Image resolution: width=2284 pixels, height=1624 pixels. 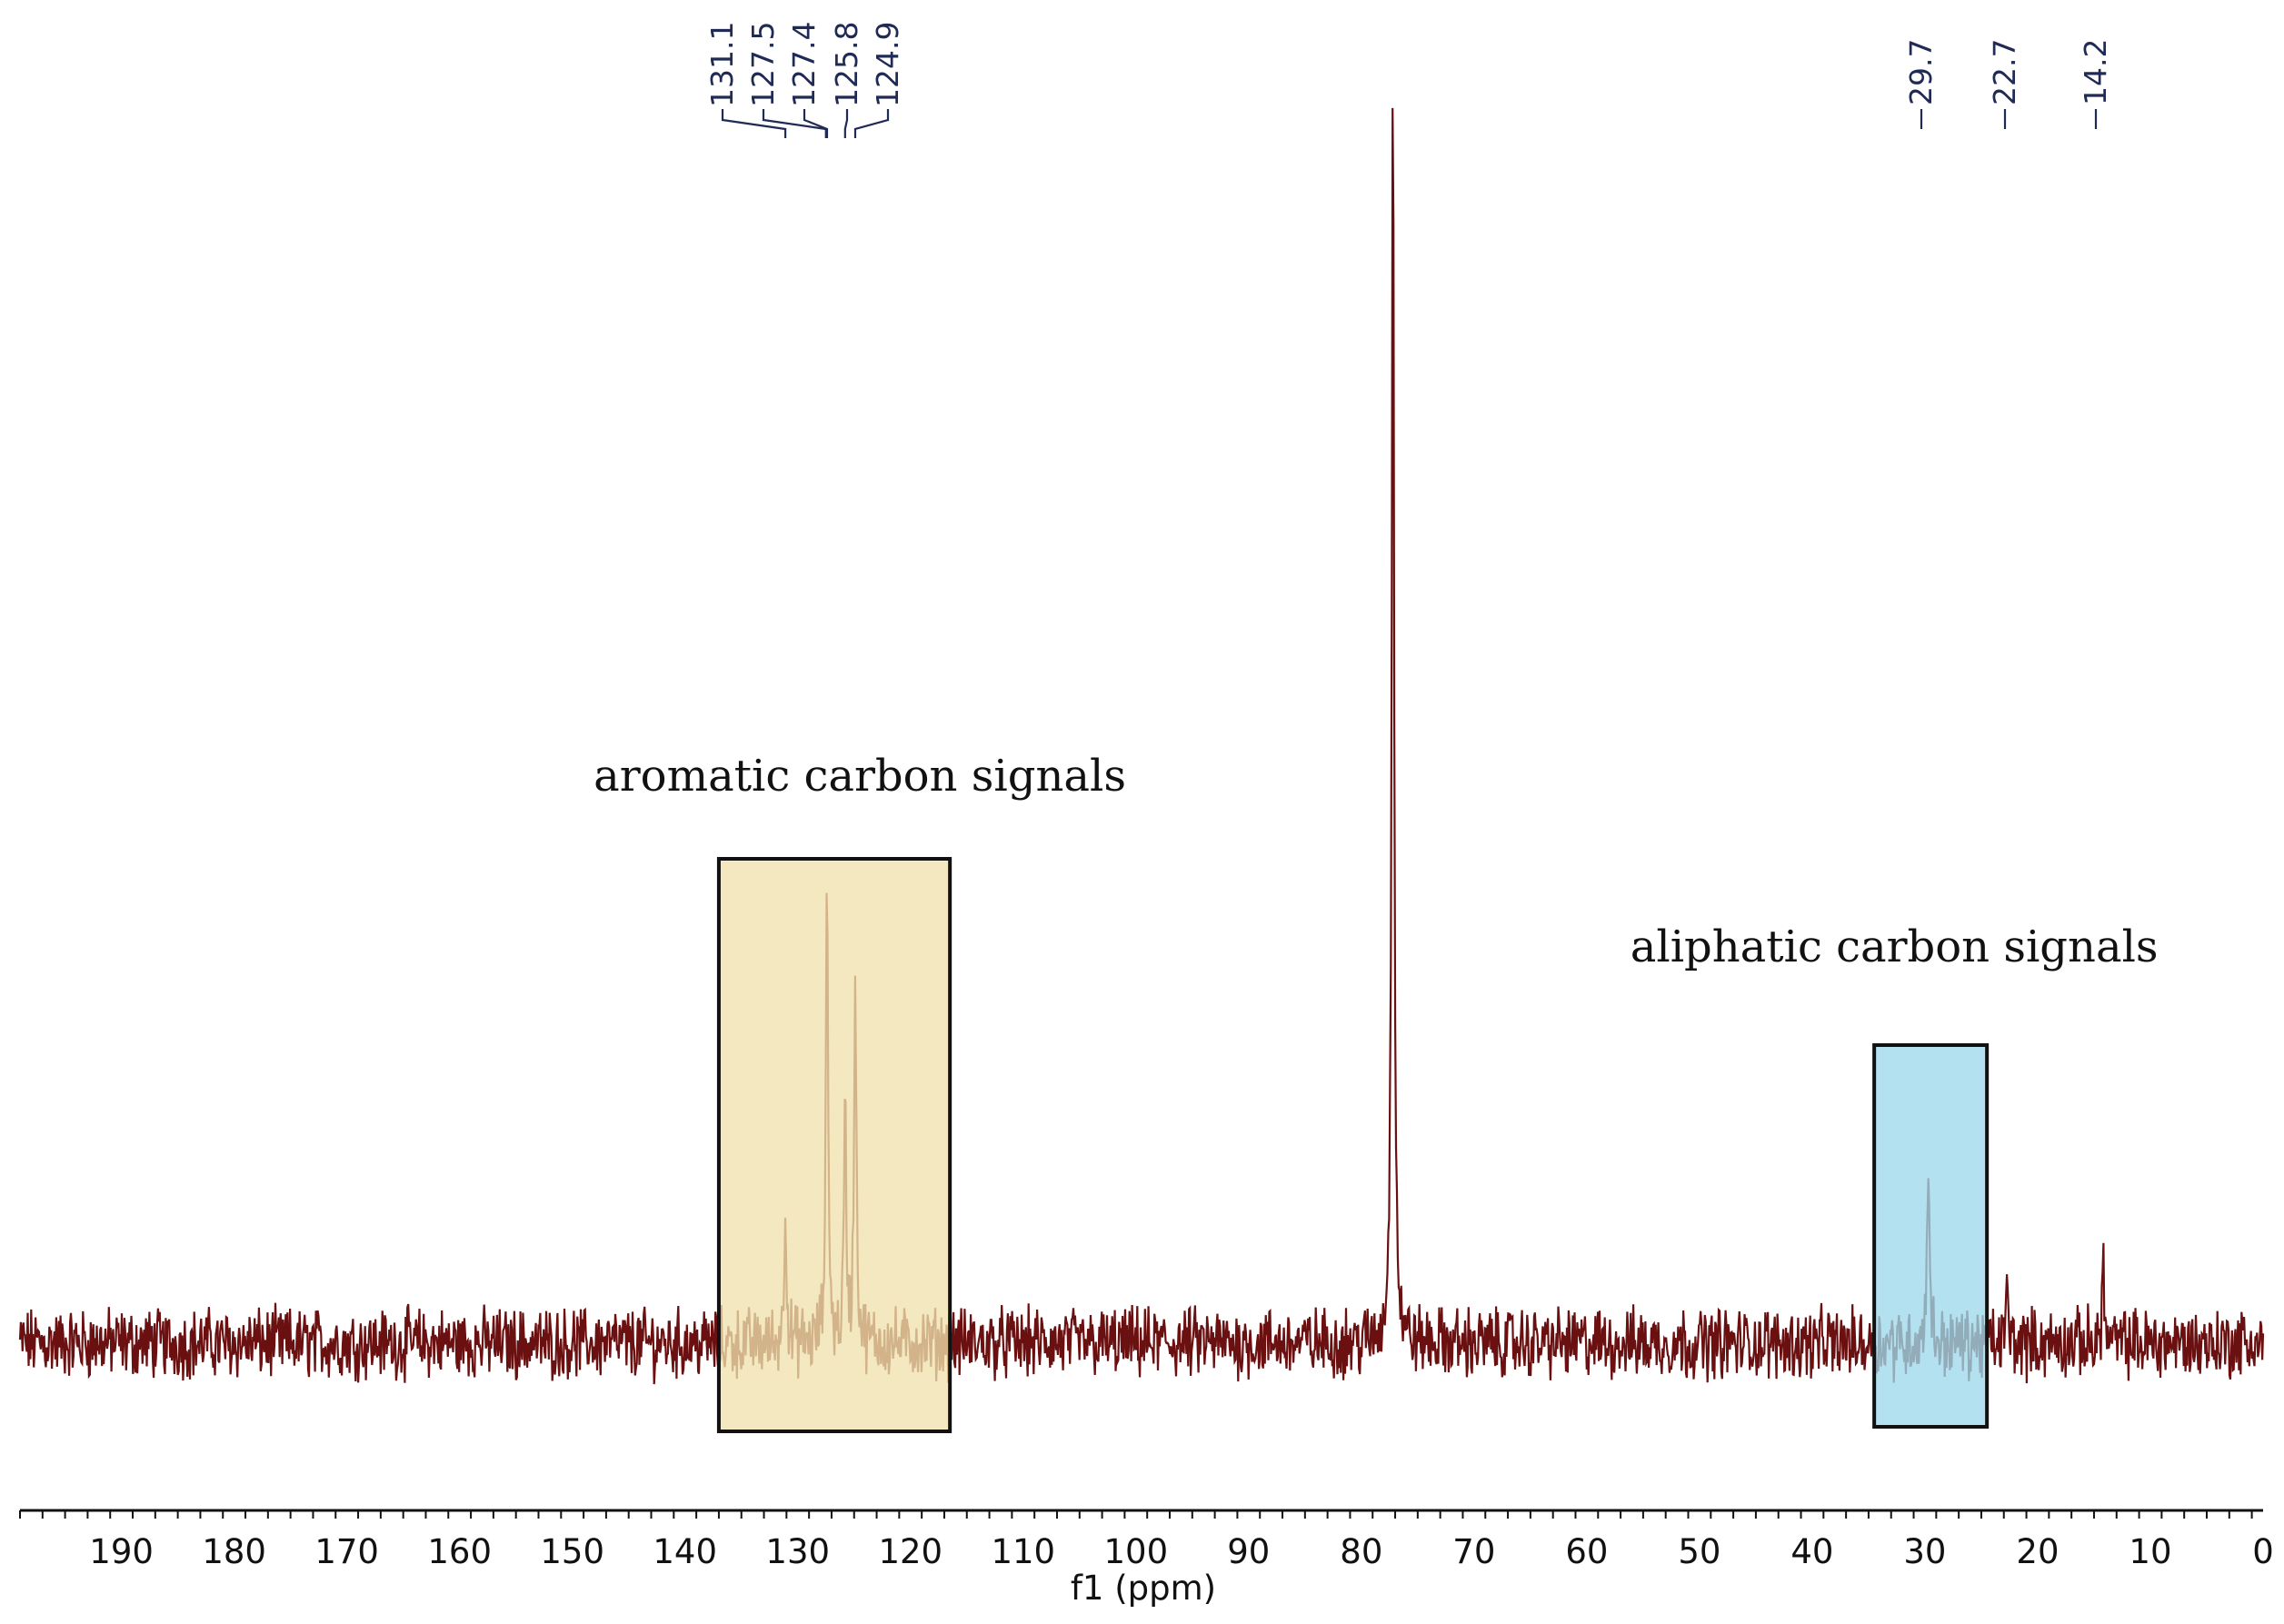 What do you see at coordinates (834, 1145) in the screenshot?
I see `region-box-aromatic` at bounding box center [834, 1145].